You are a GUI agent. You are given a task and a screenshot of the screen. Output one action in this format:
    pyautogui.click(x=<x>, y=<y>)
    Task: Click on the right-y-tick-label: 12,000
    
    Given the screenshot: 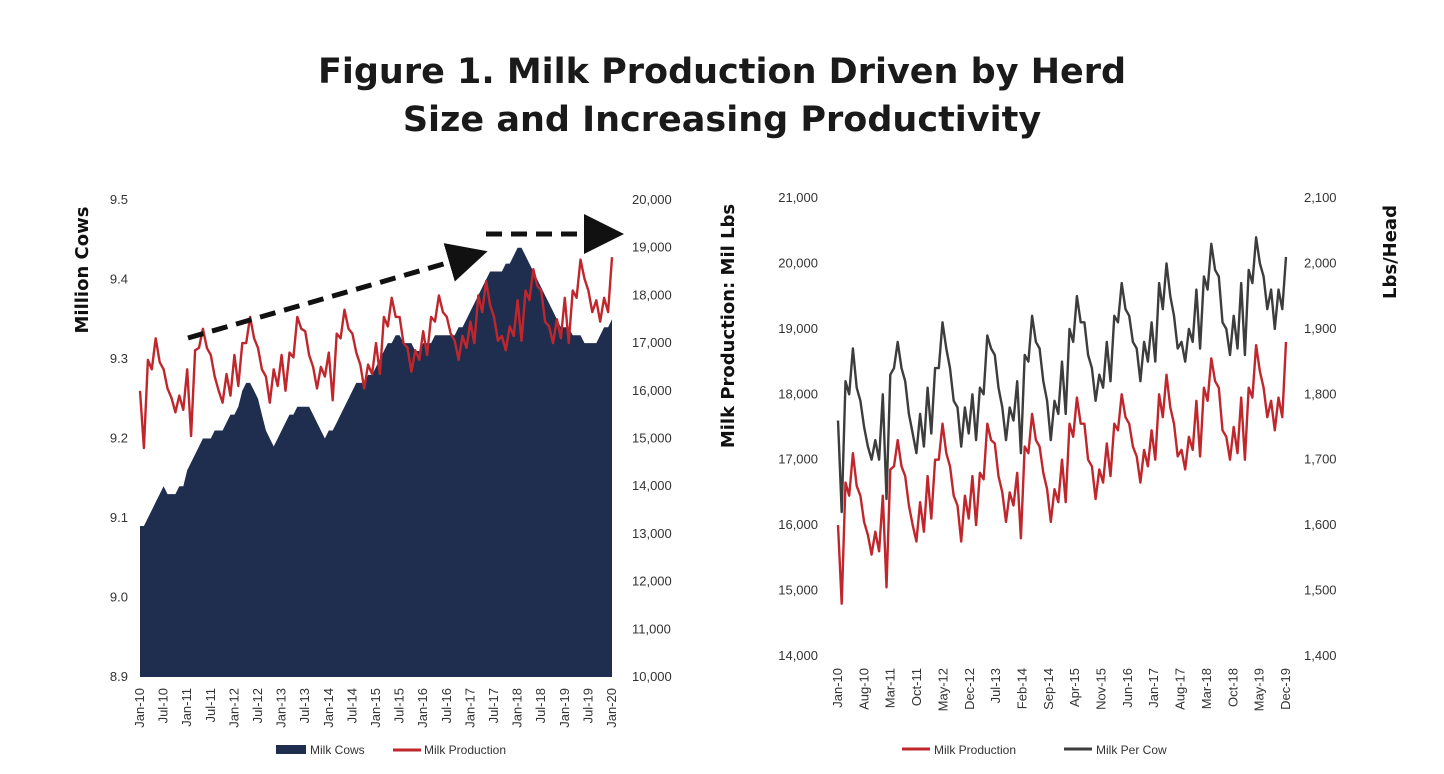 What is the action you would take?
    pyautogui.click(x=652, y=581)
    